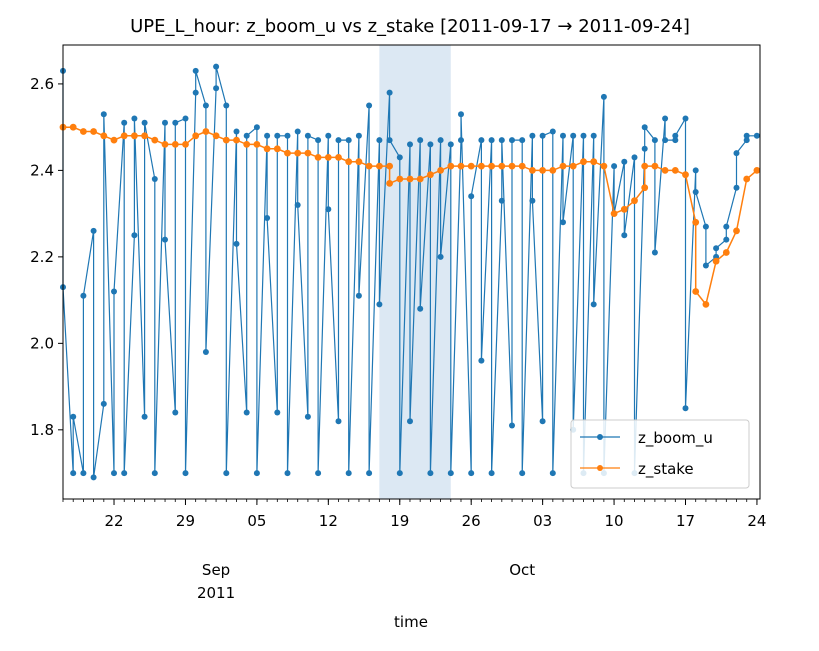 This screenshot has height=651, width=819. Describe the element at coordinates (42, 84) in the screenshot. I see `y-tick-label: 2.6` at that location.